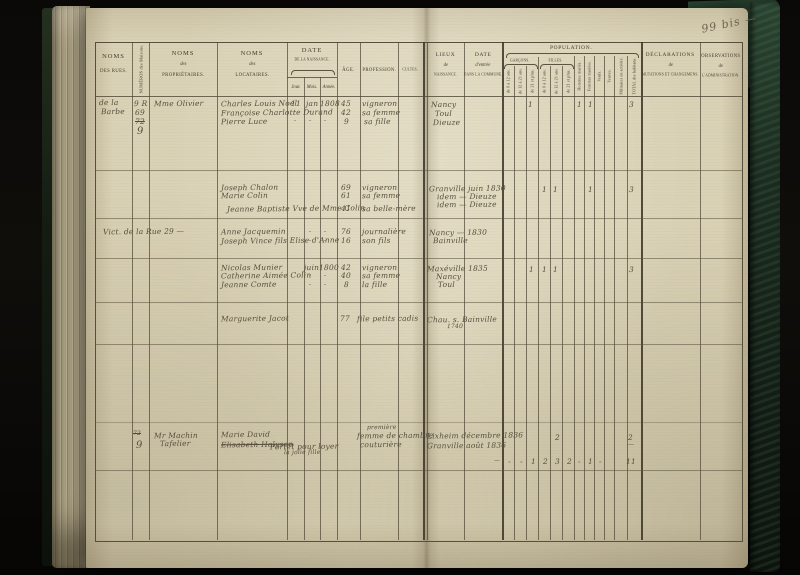  What do you see at coordinates (532, 80) in the screenshot?
I see `subcol-garcons-3: de 21 et plus.` at bounding box center [532, 80].